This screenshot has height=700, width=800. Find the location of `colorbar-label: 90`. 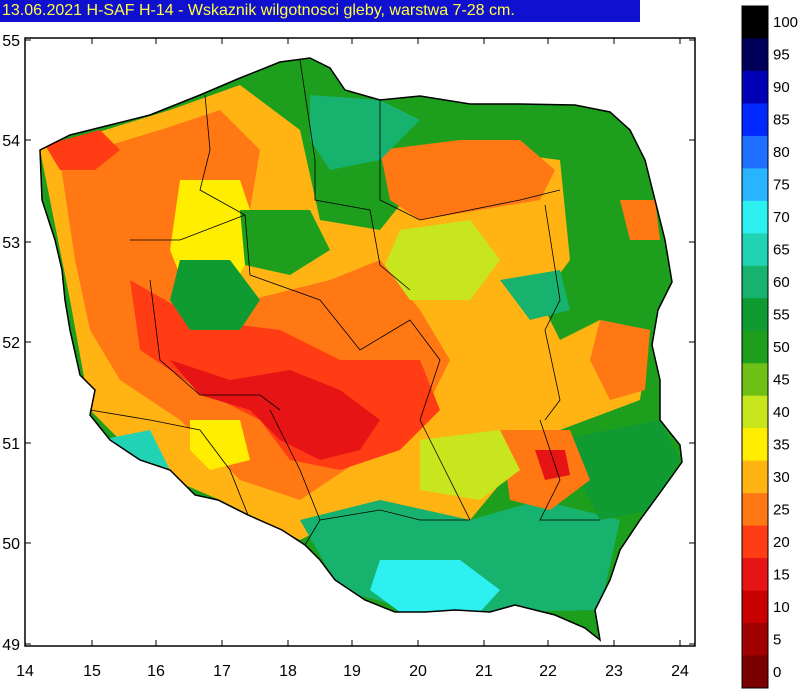

colorbar-label: 90 is located at coordinates (781, 87).